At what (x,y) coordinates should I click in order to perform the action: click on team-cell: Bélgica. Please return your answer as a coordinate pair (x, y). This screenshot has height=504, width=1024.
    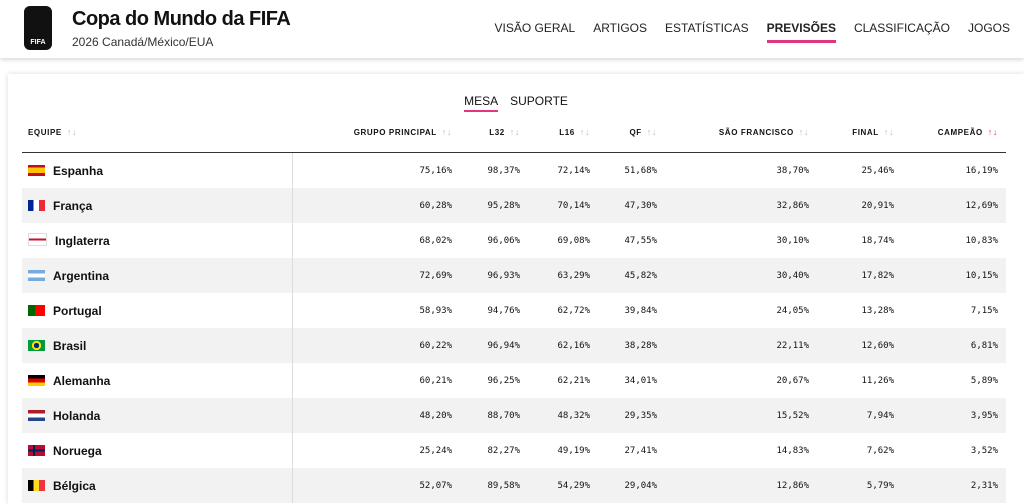
    Looking at the image, I should click on (157, 485).